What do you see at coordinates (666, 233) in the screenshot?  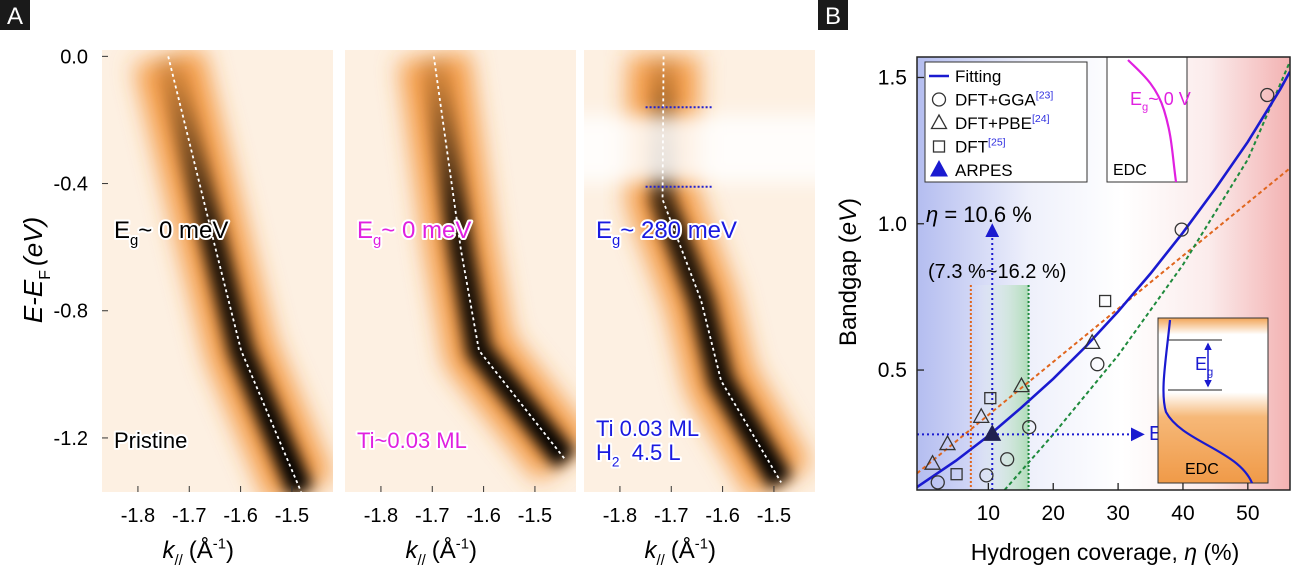 I see `gap-label: Eg~ 280 meV` at bounding box center [666, 233].